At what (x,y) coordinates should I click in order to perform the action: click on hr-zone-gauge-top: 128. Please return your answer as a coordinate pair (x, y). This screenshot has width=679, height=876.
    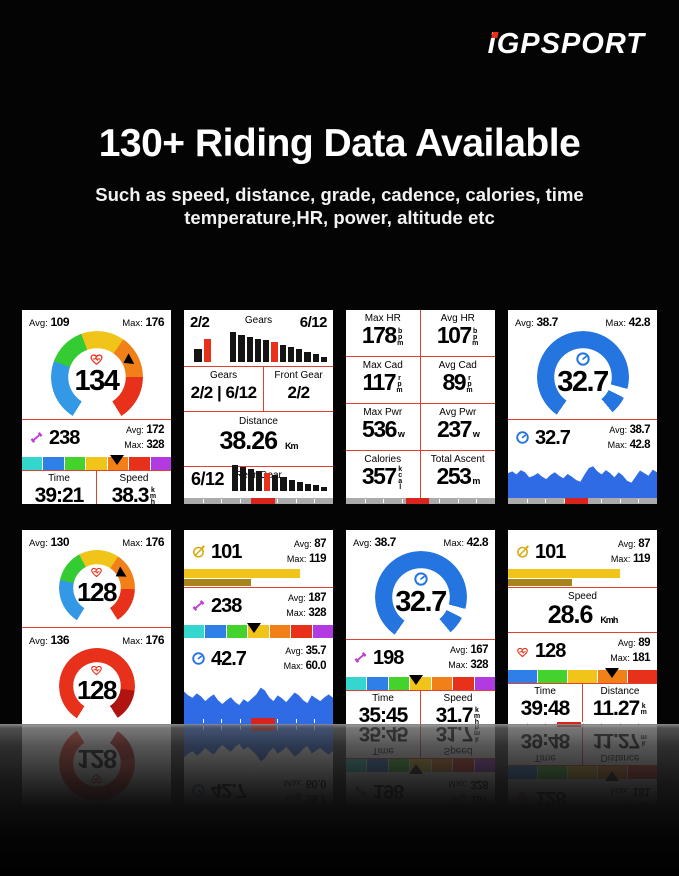
    Looking at the image, I should click on (96, 588).